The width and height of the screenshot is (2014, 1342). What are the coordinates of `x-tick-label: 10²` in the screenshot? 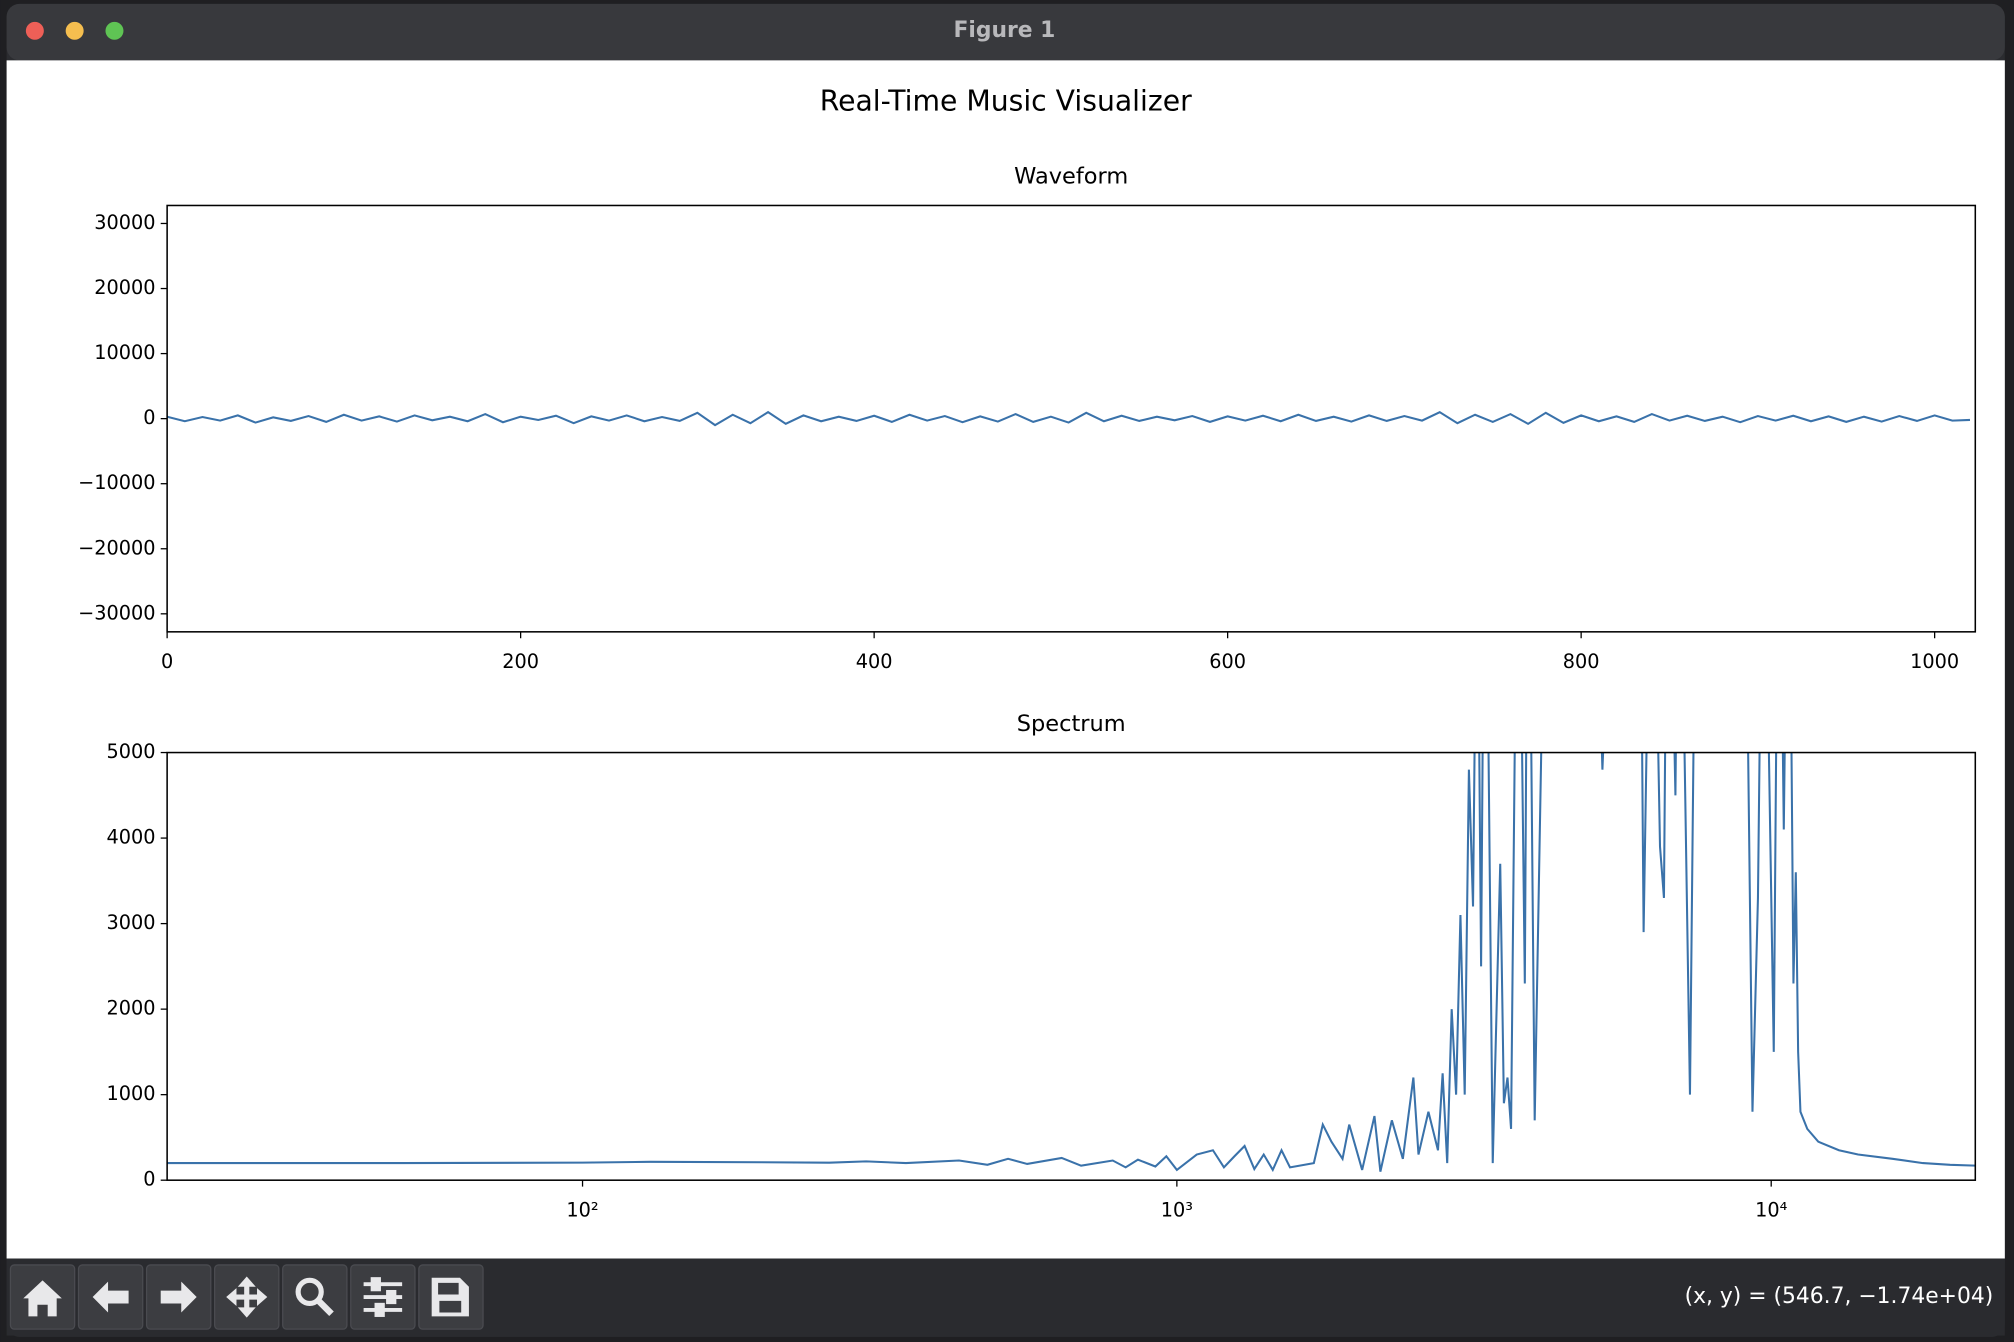 It's located at (582, 1210).